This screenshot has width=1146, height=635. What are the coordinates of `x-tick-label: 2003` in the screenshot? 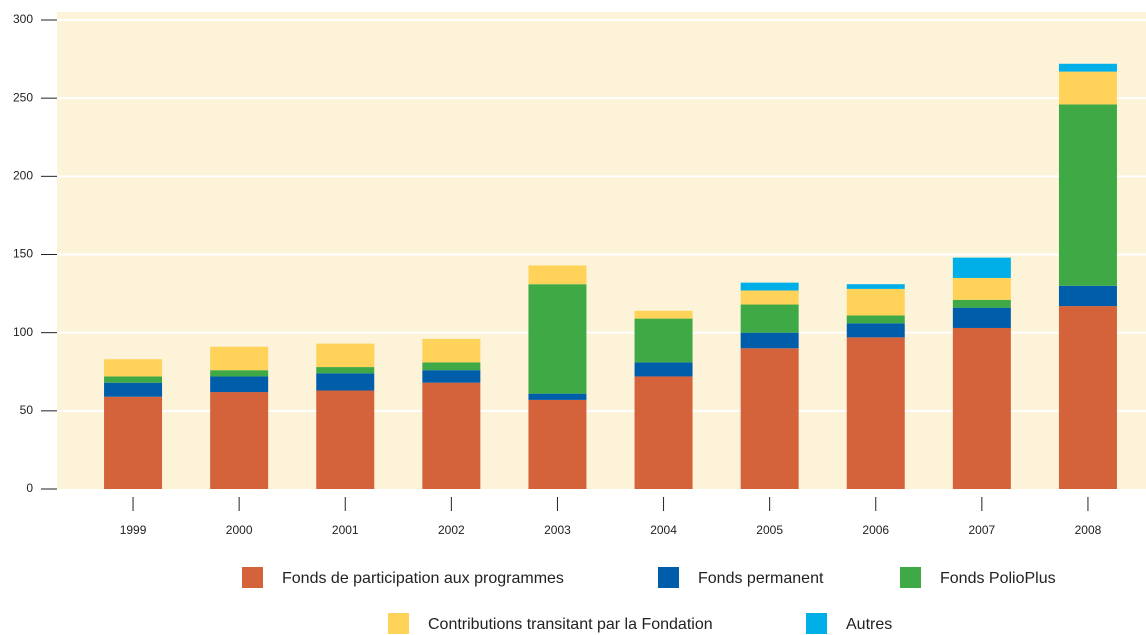 It's located at (557, 530).